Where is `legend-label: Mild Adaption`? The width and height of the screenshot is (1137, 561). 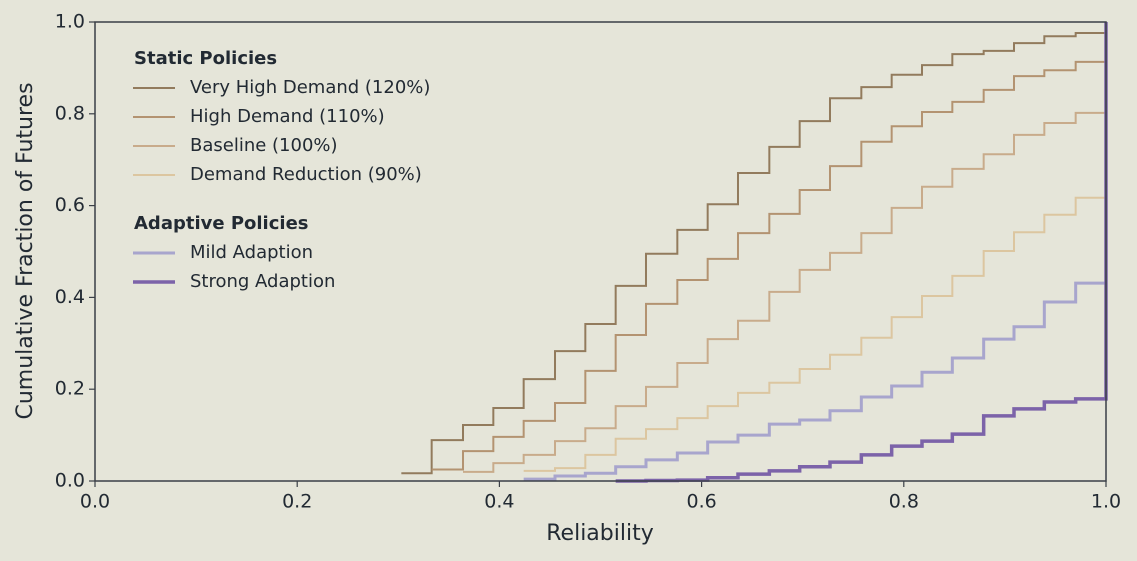 legend-label: Mild Adaption is located at coordinates (251, 252).